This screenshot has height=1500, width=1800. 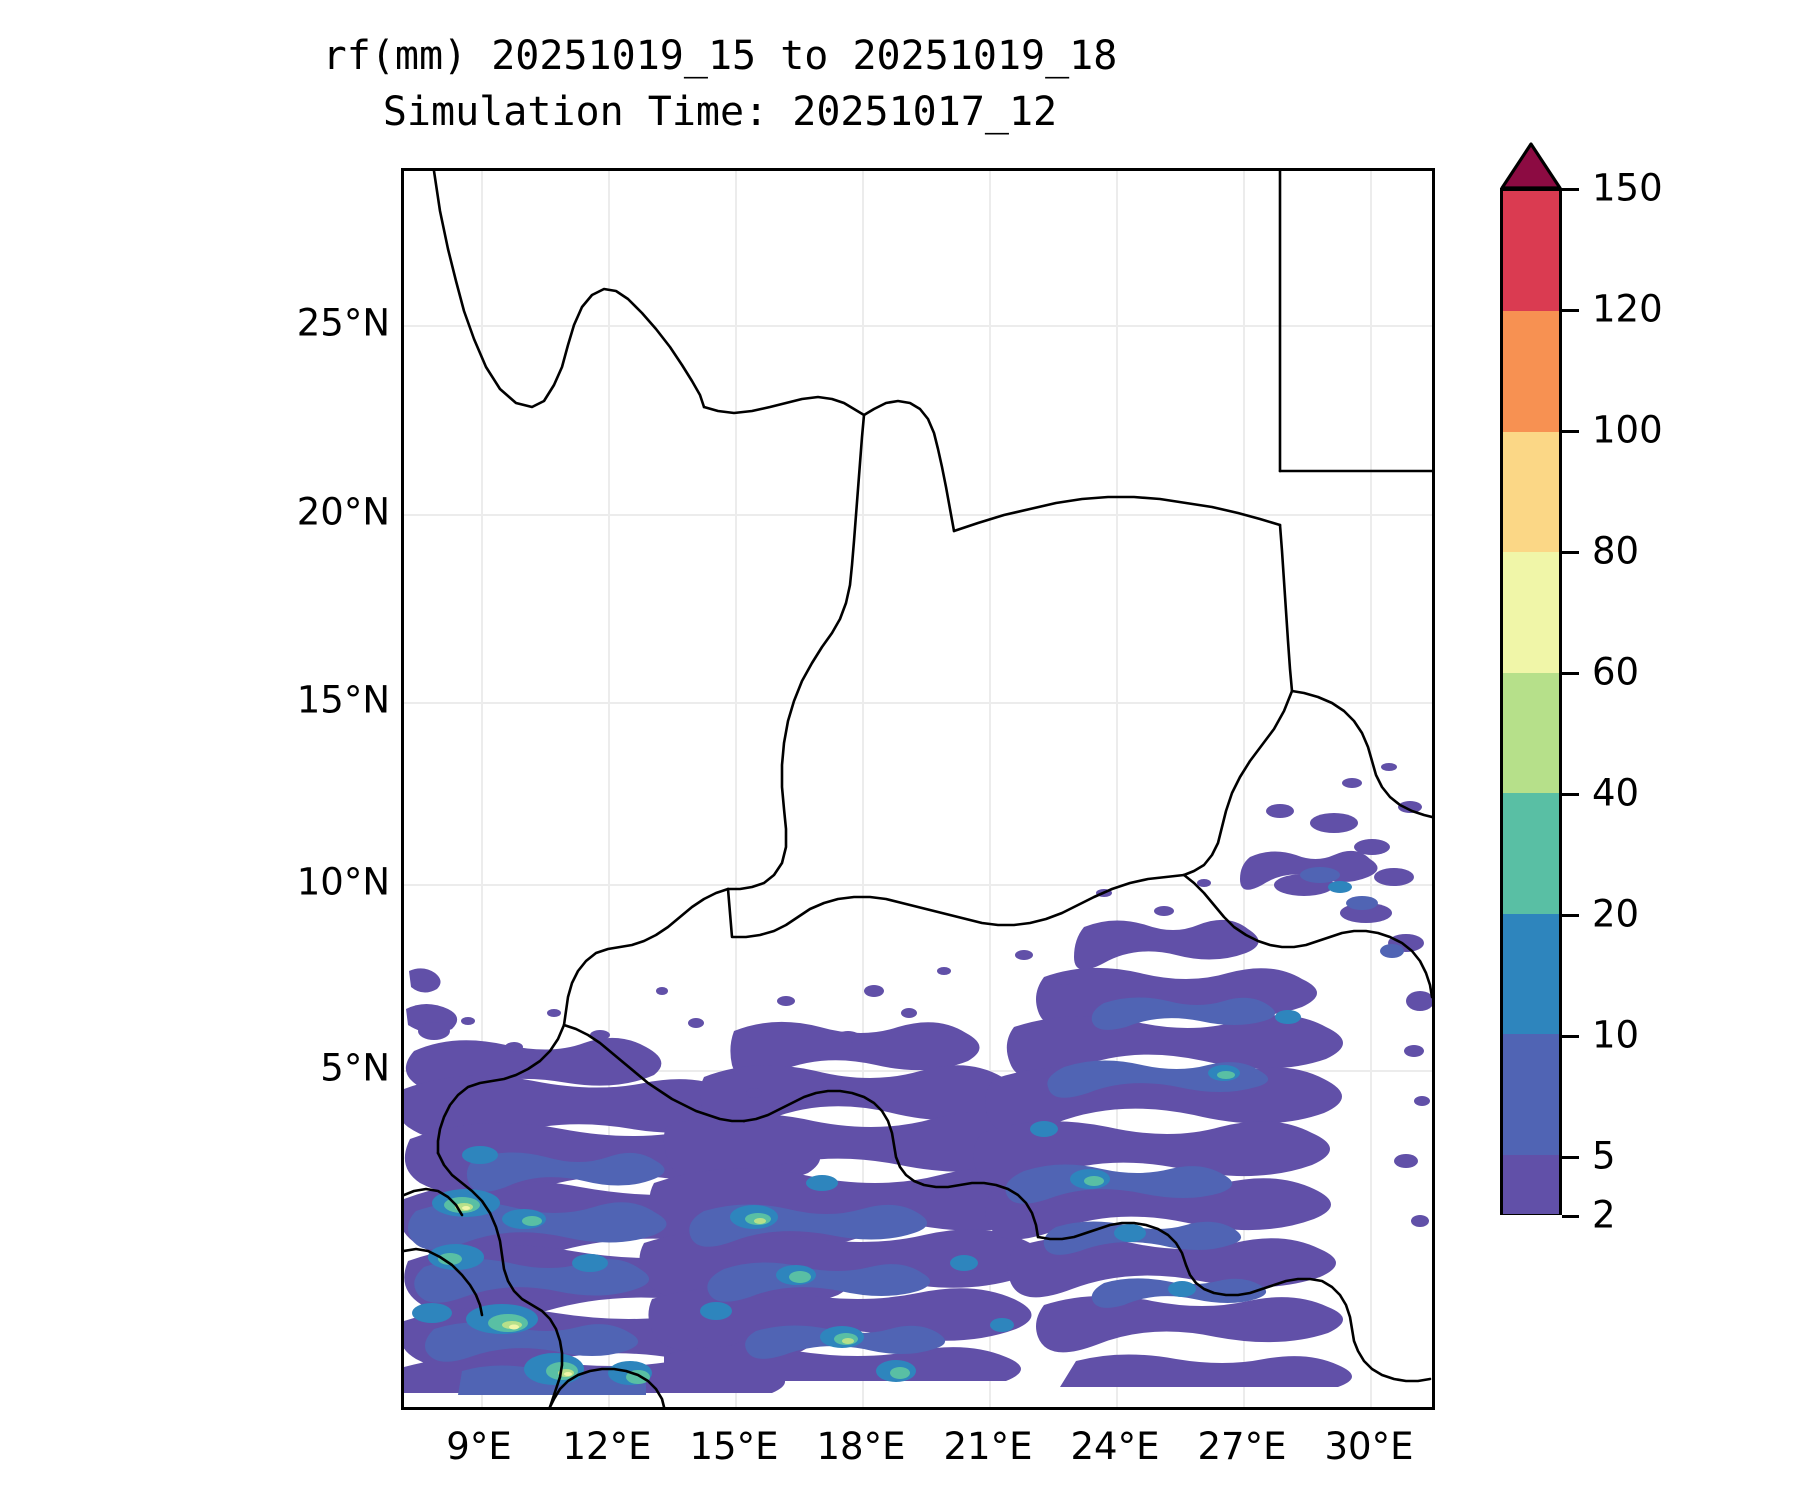 What do you see at coordinates (1604, 1156) in the screenshot?
I see `colorbar-label-5: 5` at bounding box center [1604, 1156].